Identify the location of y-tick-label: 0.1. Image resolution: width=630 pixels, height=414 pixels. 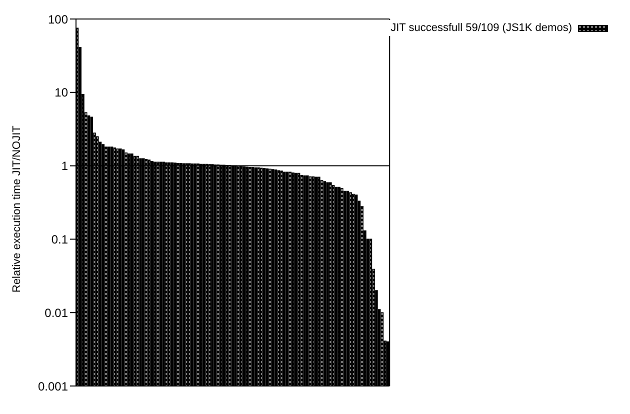
(59, 239).